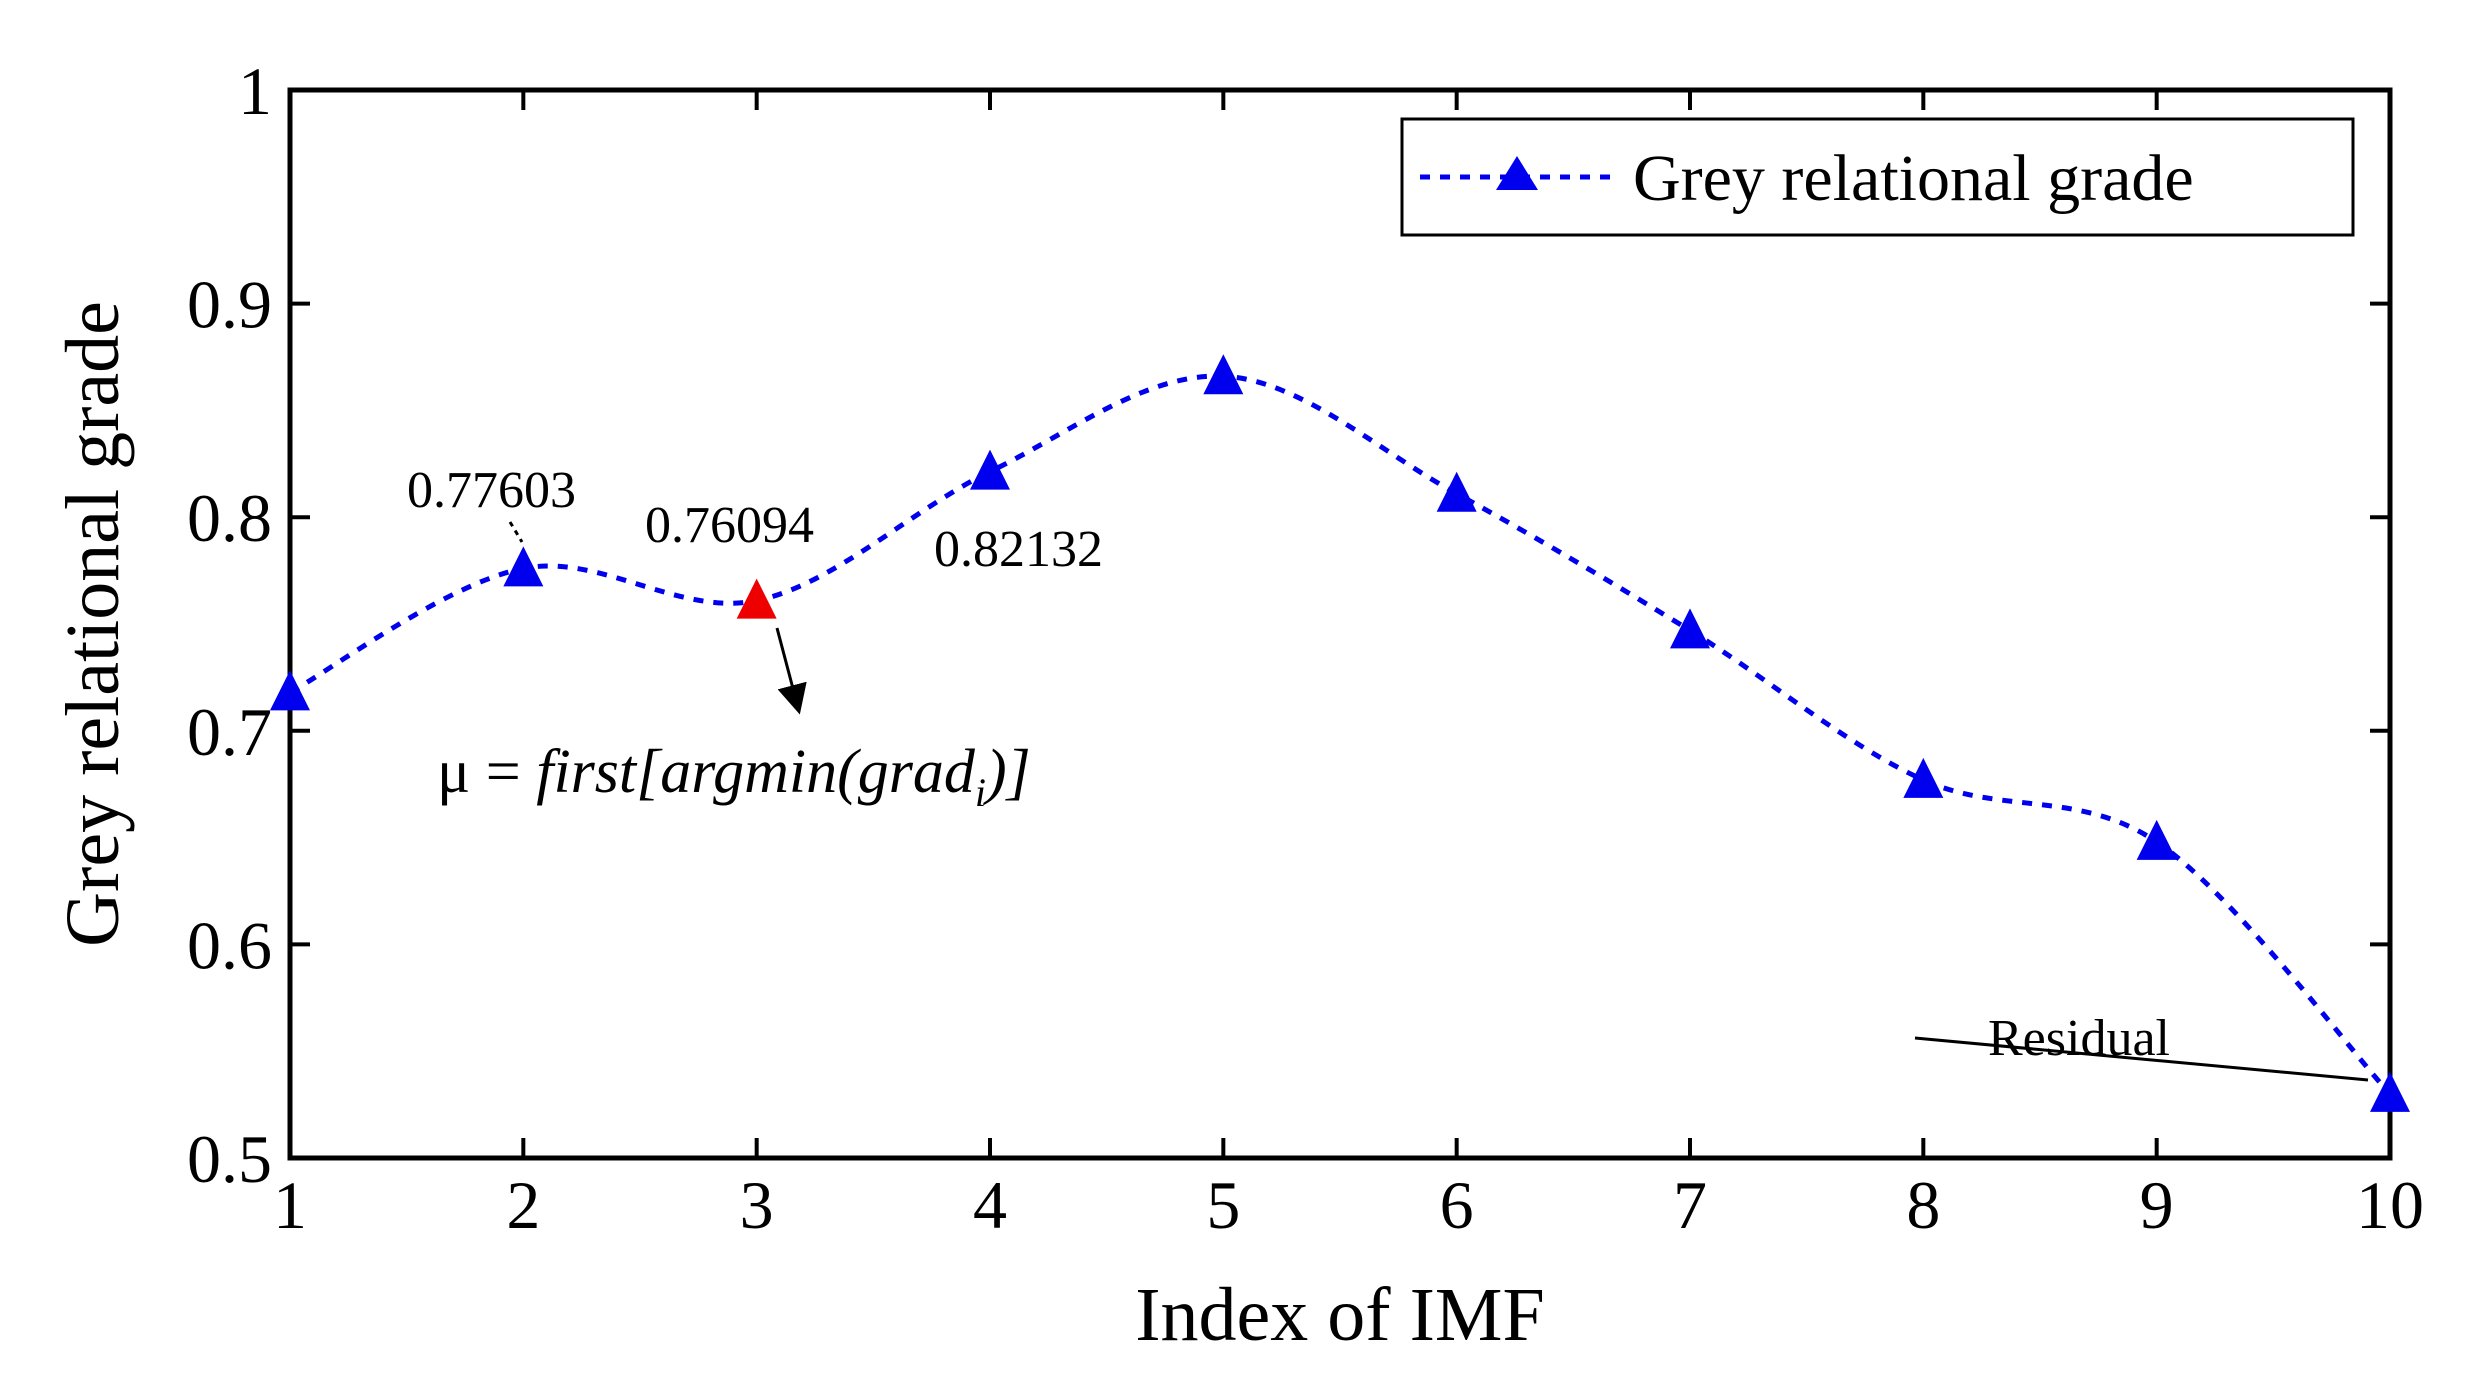  I want to click on x-tick-label: 5, so click(1223, 1205).